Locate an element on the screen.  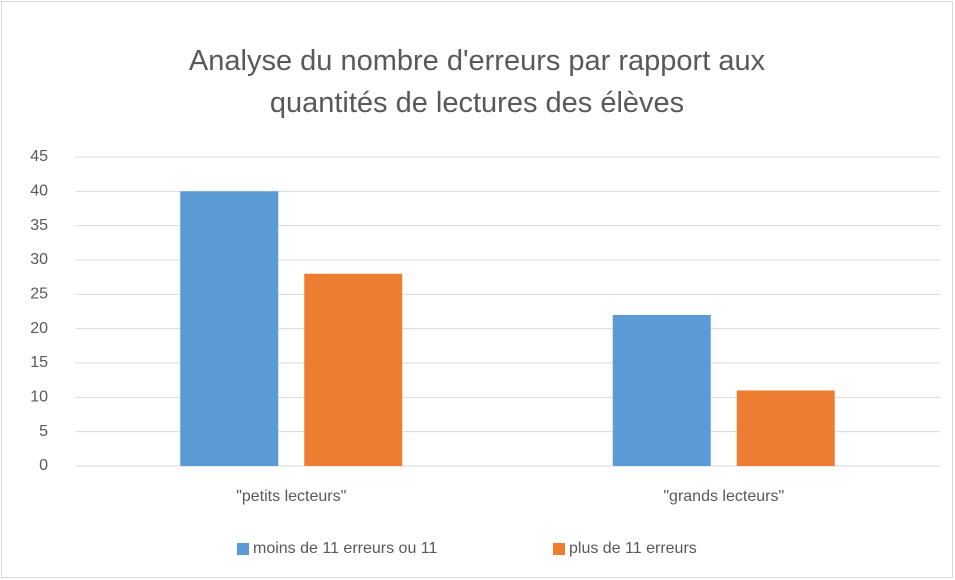
y-tick-label: 20 is located at coordinates (39, 328).